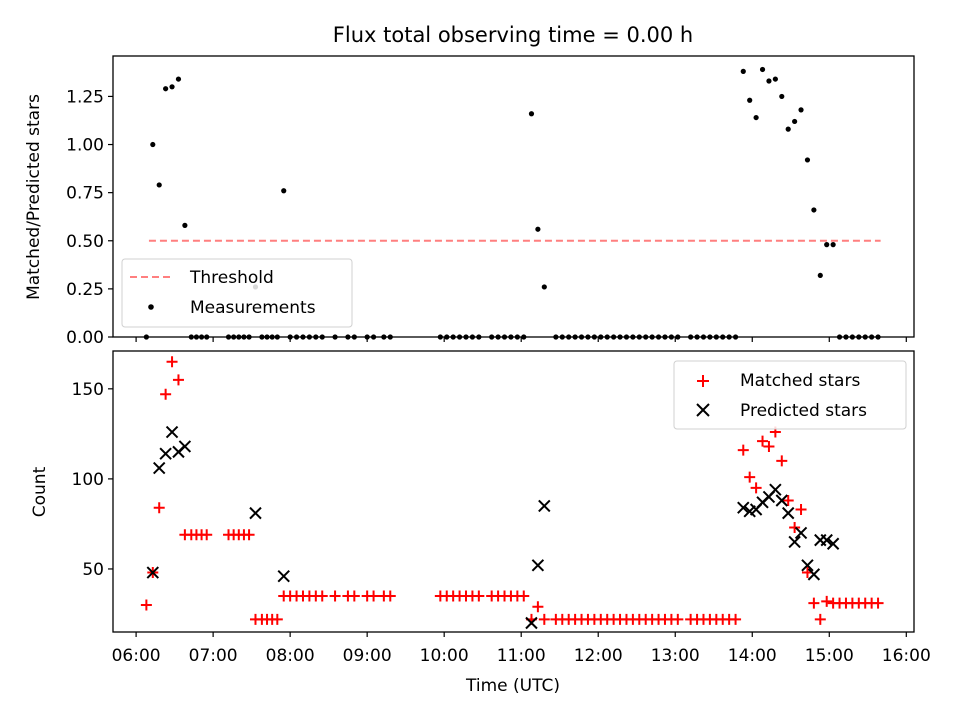  What do you see at coordinates (367, 656) in the screenshot?
I see `x-tick-label: 09:00` at bounding box center [367, 656].